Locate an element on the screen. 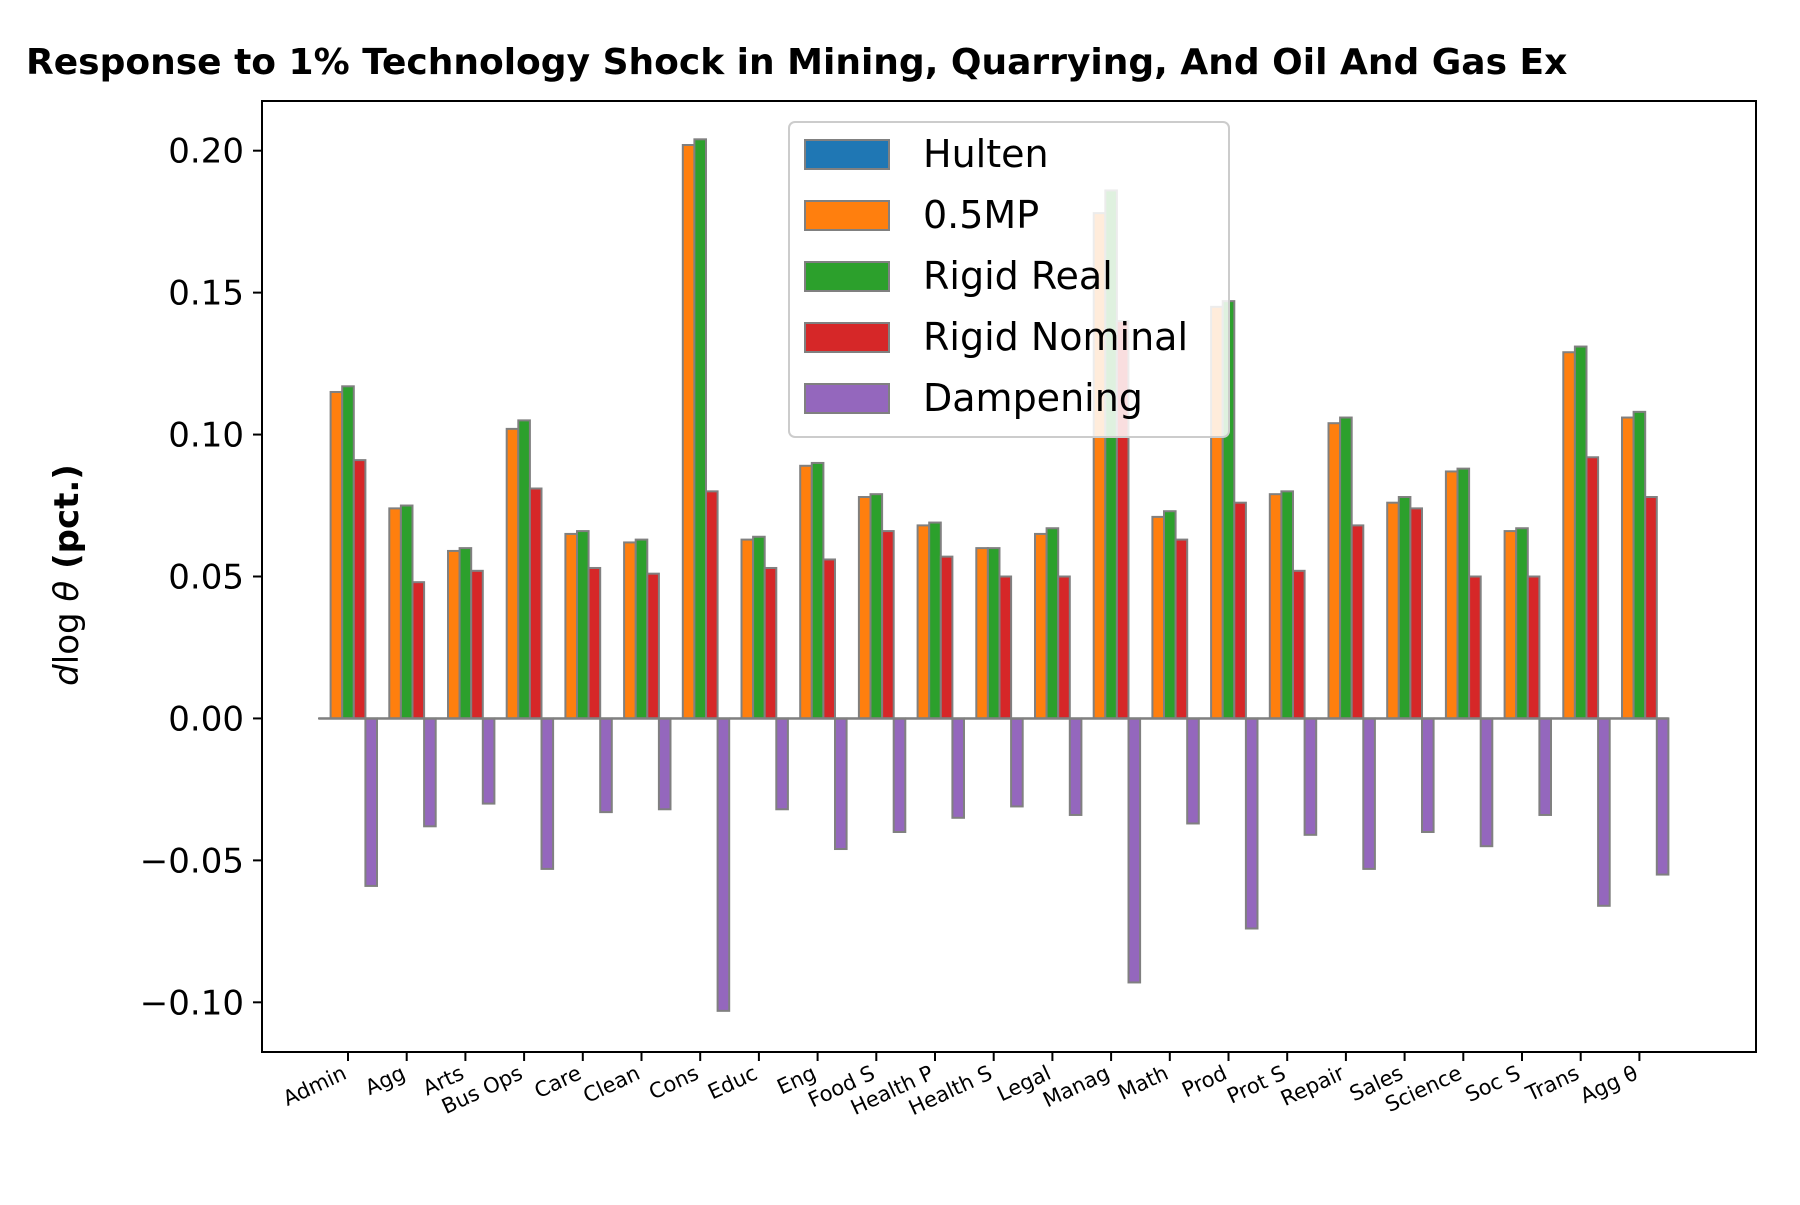  x-tick-label: Soc S is located at coordinates (1493, 1084).